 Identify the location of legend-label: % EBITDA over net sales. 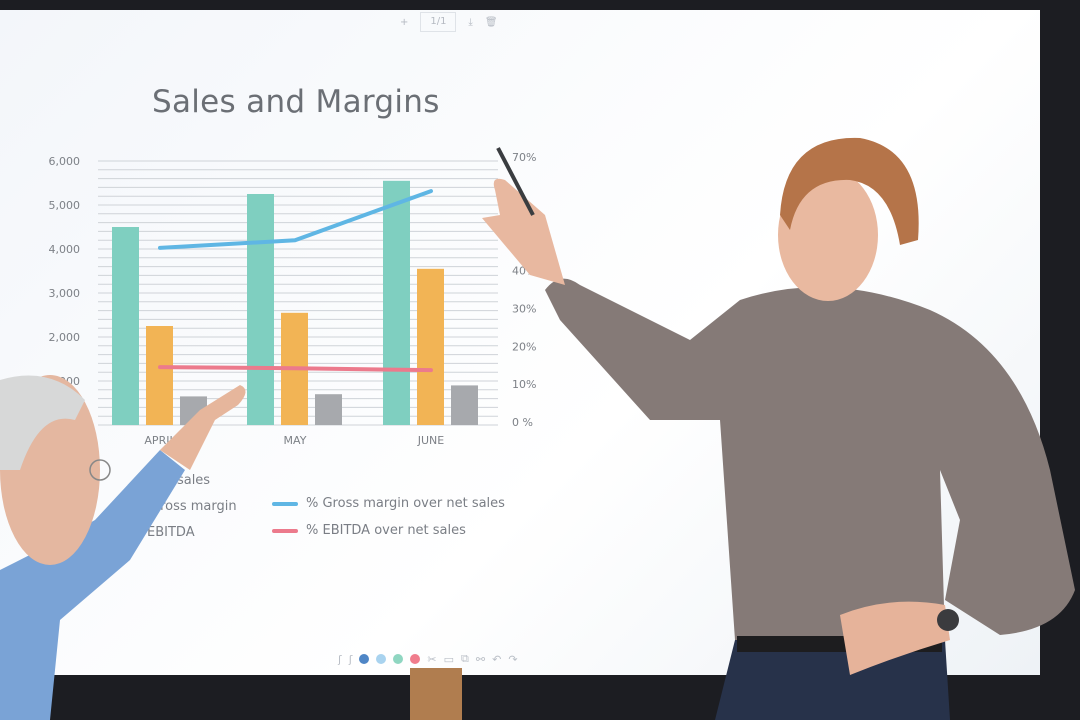
(386, 530).